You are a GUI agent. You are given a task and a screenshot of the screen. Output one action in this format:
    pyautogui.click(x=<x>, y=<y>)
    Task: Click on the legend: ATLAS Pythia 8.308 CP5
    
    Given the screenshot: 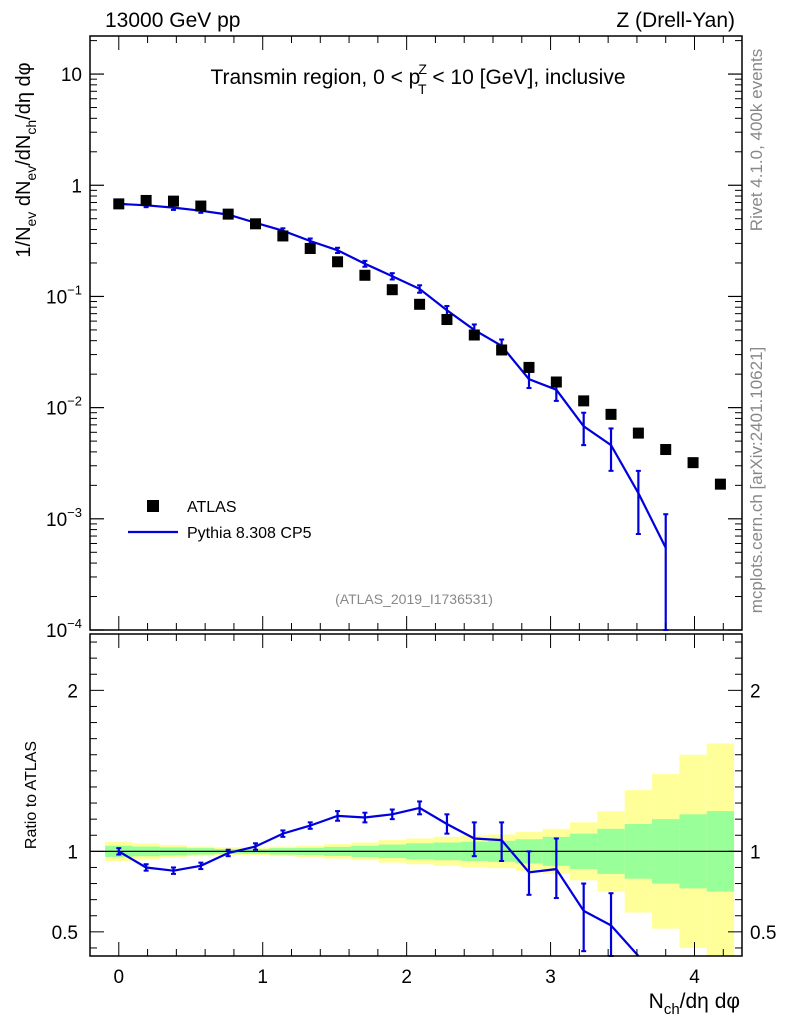 What is the action you would take?
    pyautogui.click(x=220, y=520)
    